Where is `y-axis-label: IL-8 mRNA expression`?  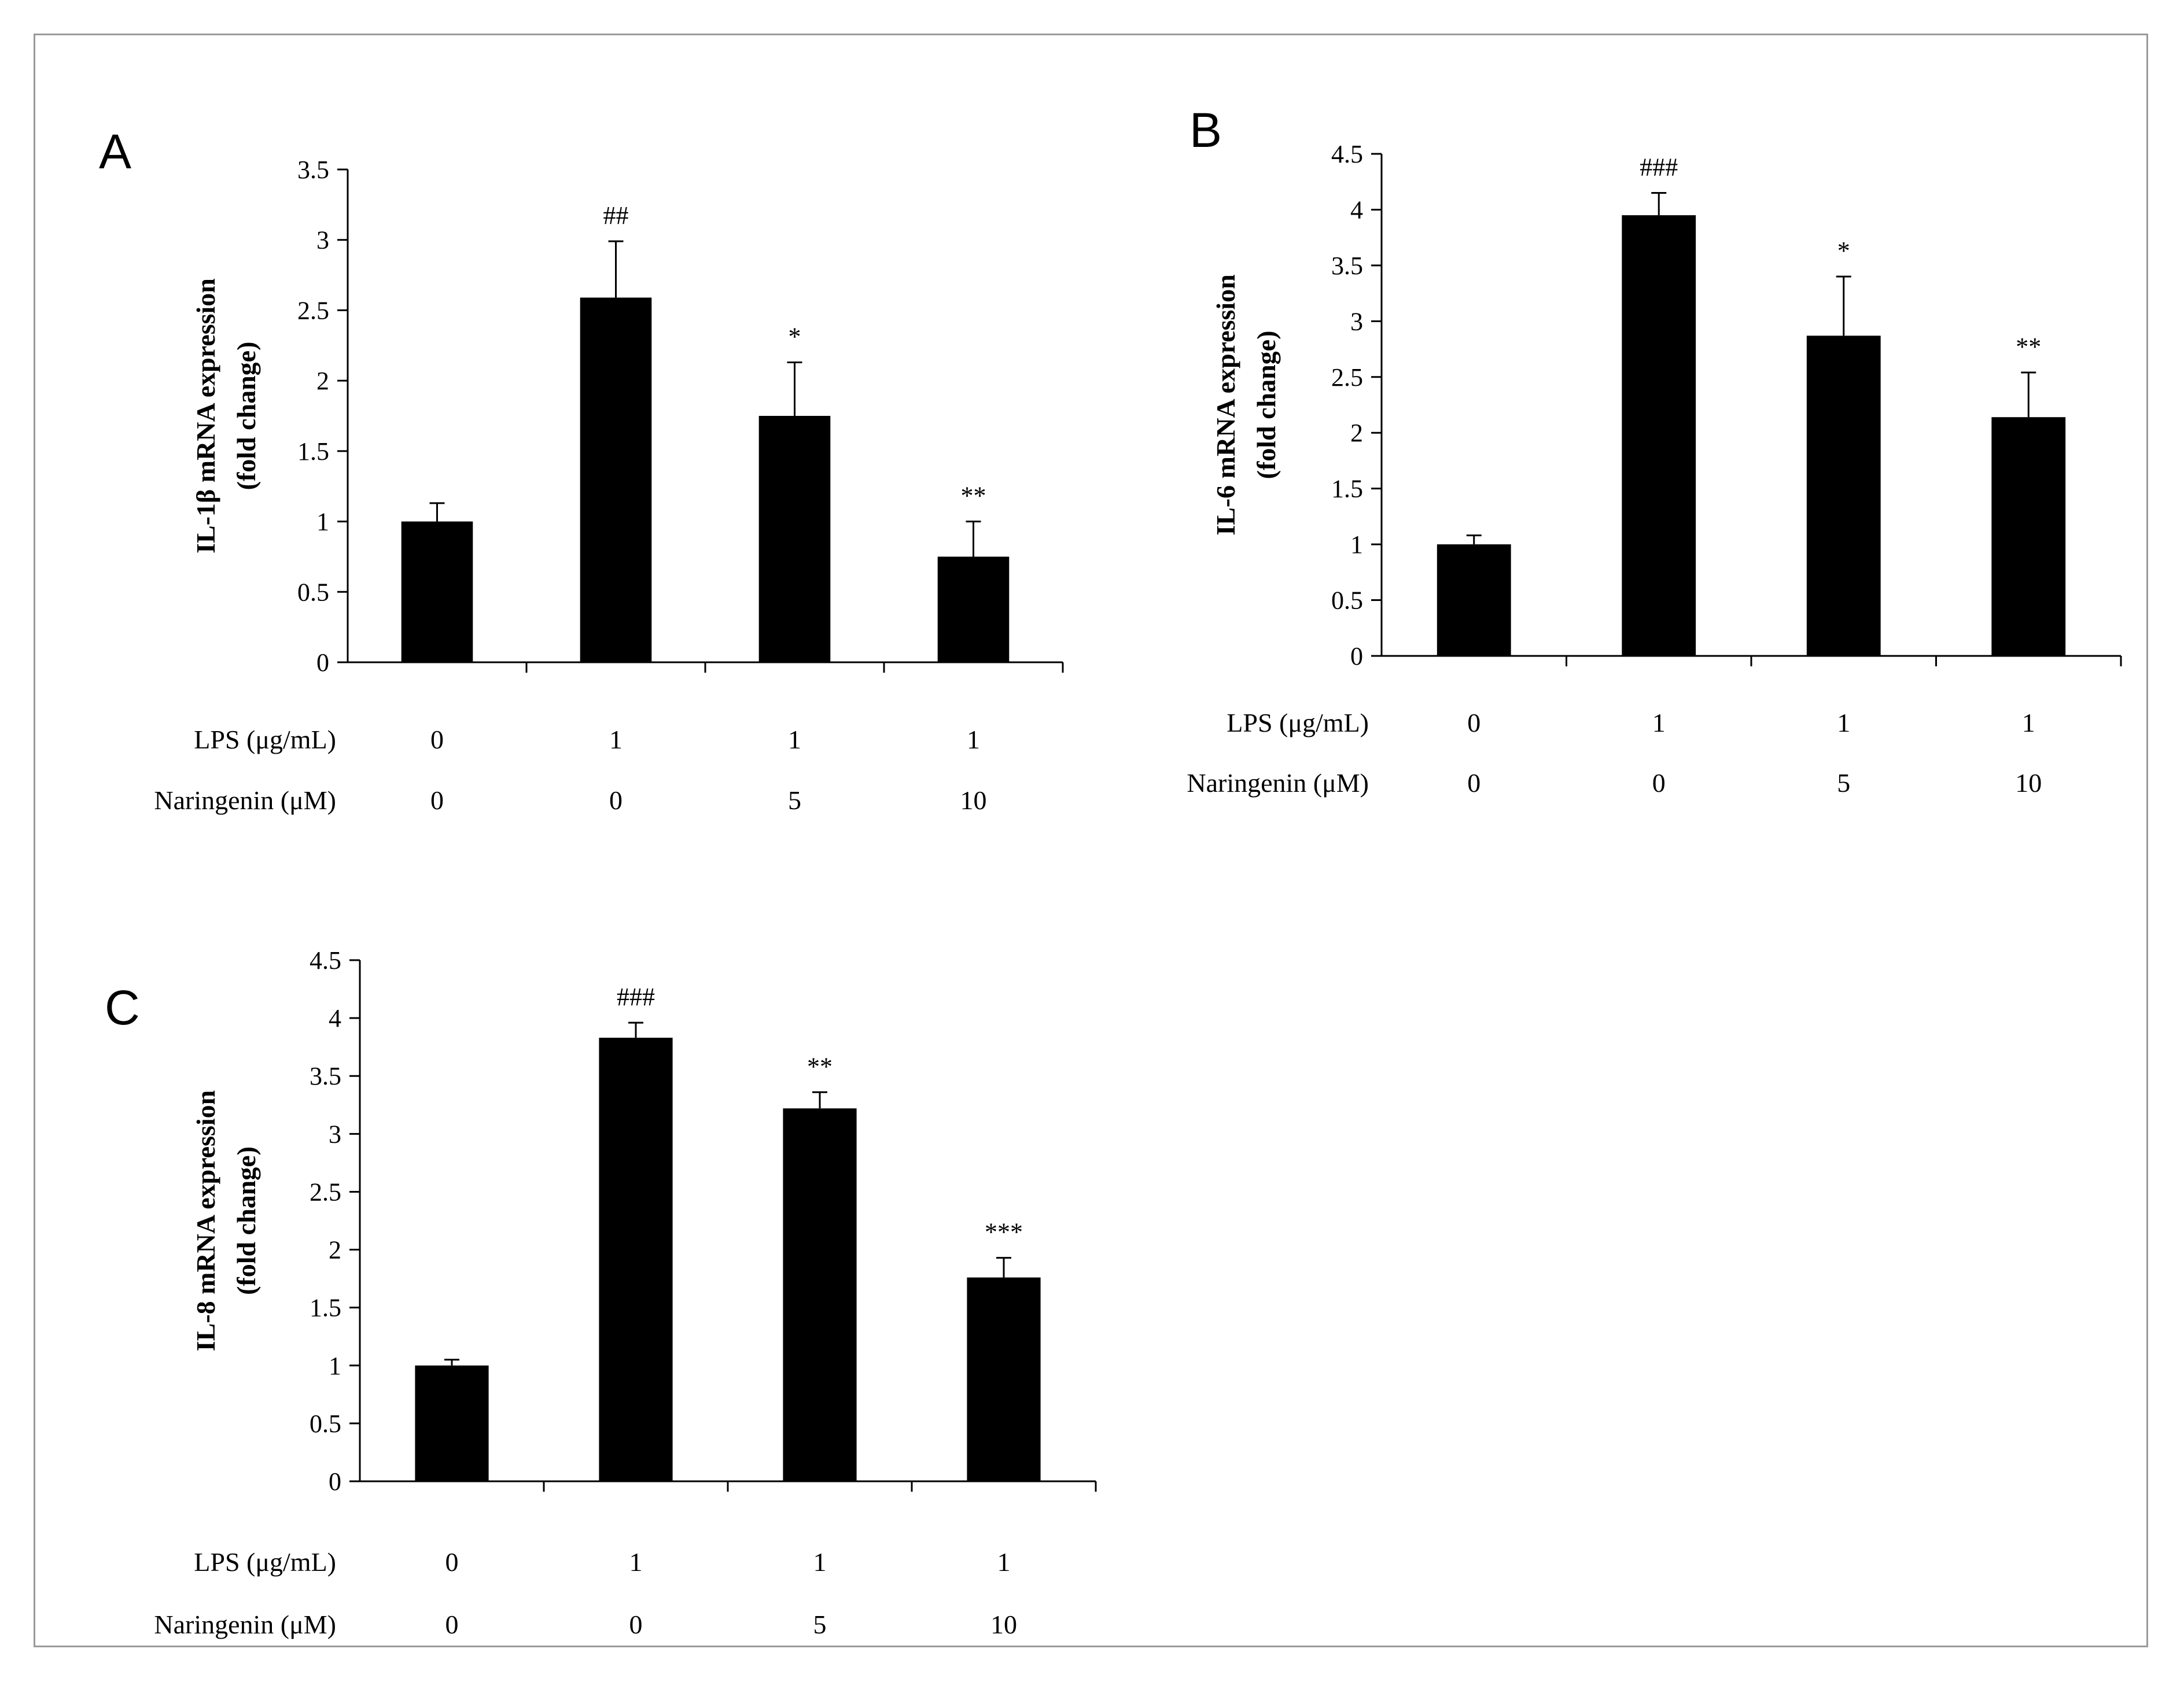 y-axis-label: IL-8 mRNA expression is located at coordinates (205, 1221).